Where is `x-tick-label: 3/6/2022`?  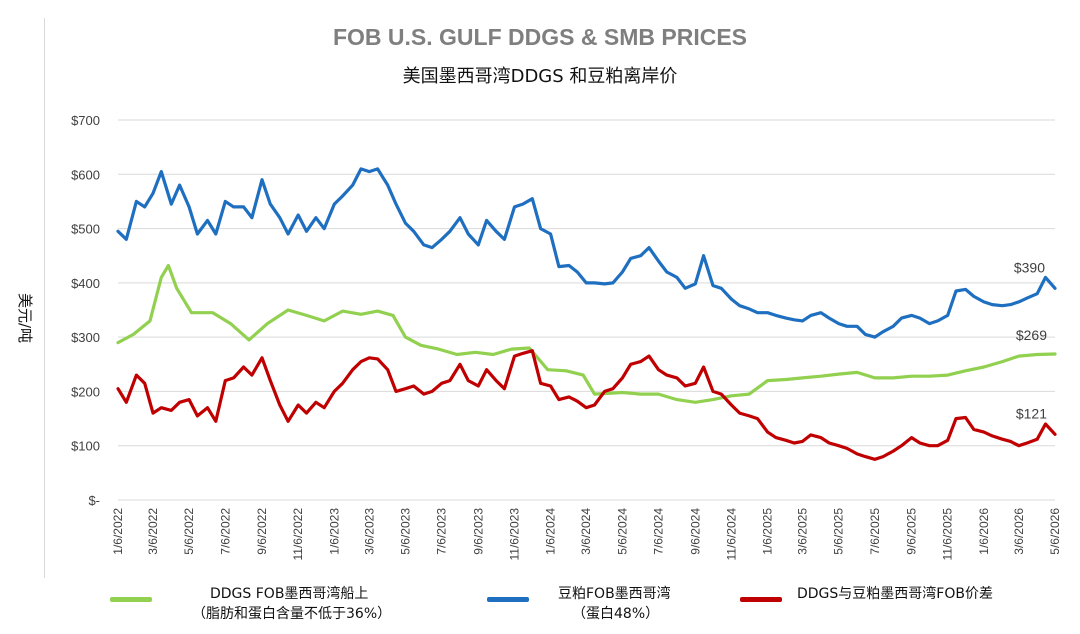
x-tick-label: 3/6/2022 is located at coordinates (153, 531).